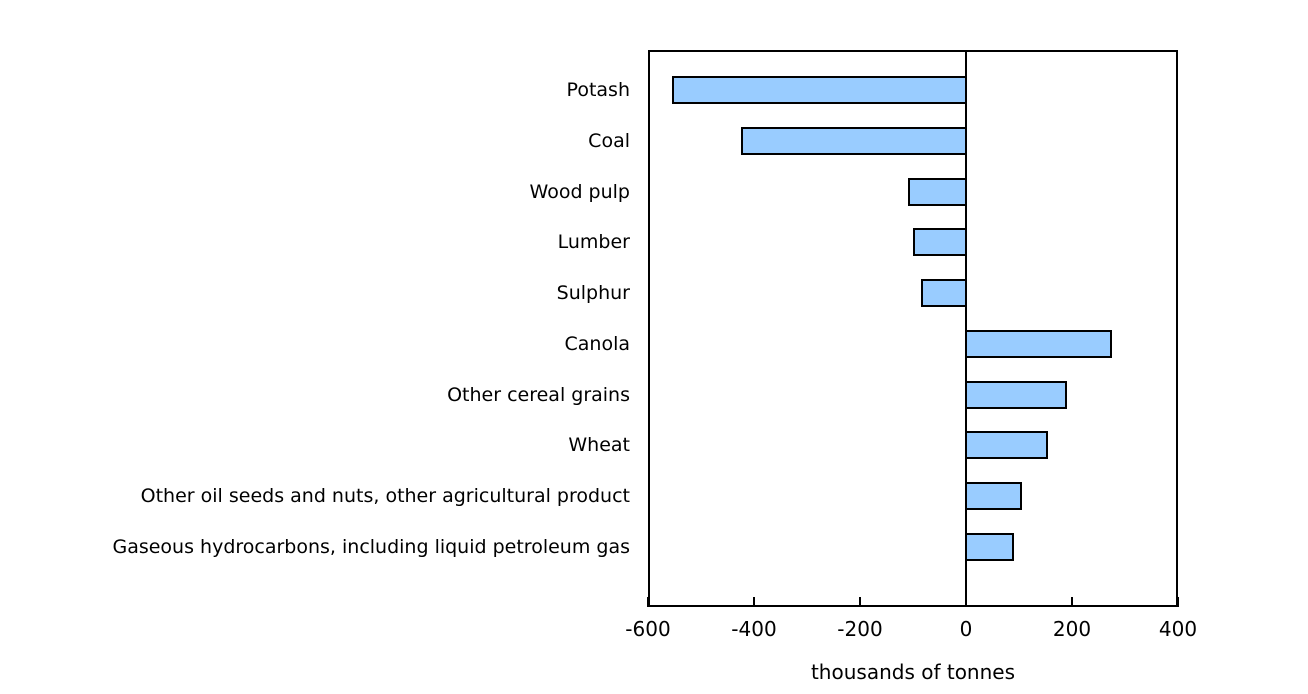  Describe the element at coordinates (854, 141) in the screenshot. I see `bar-coal` at that location.